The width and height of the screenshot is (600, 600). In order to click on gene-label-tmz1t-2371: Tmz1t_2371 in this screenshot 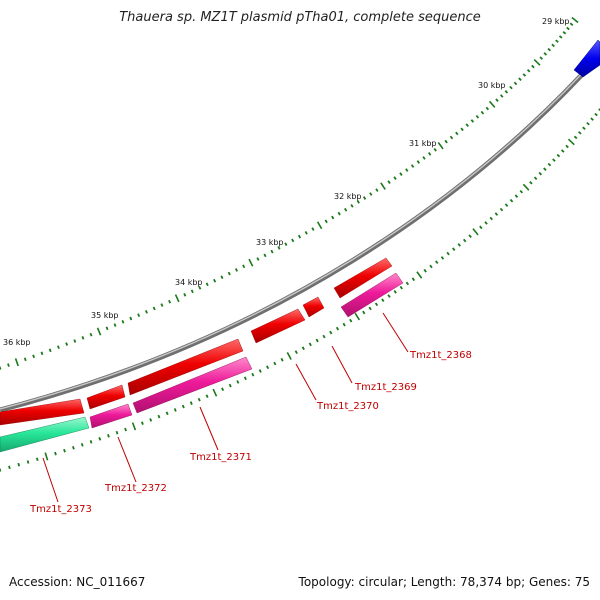, I will do `click(220, 457)`.